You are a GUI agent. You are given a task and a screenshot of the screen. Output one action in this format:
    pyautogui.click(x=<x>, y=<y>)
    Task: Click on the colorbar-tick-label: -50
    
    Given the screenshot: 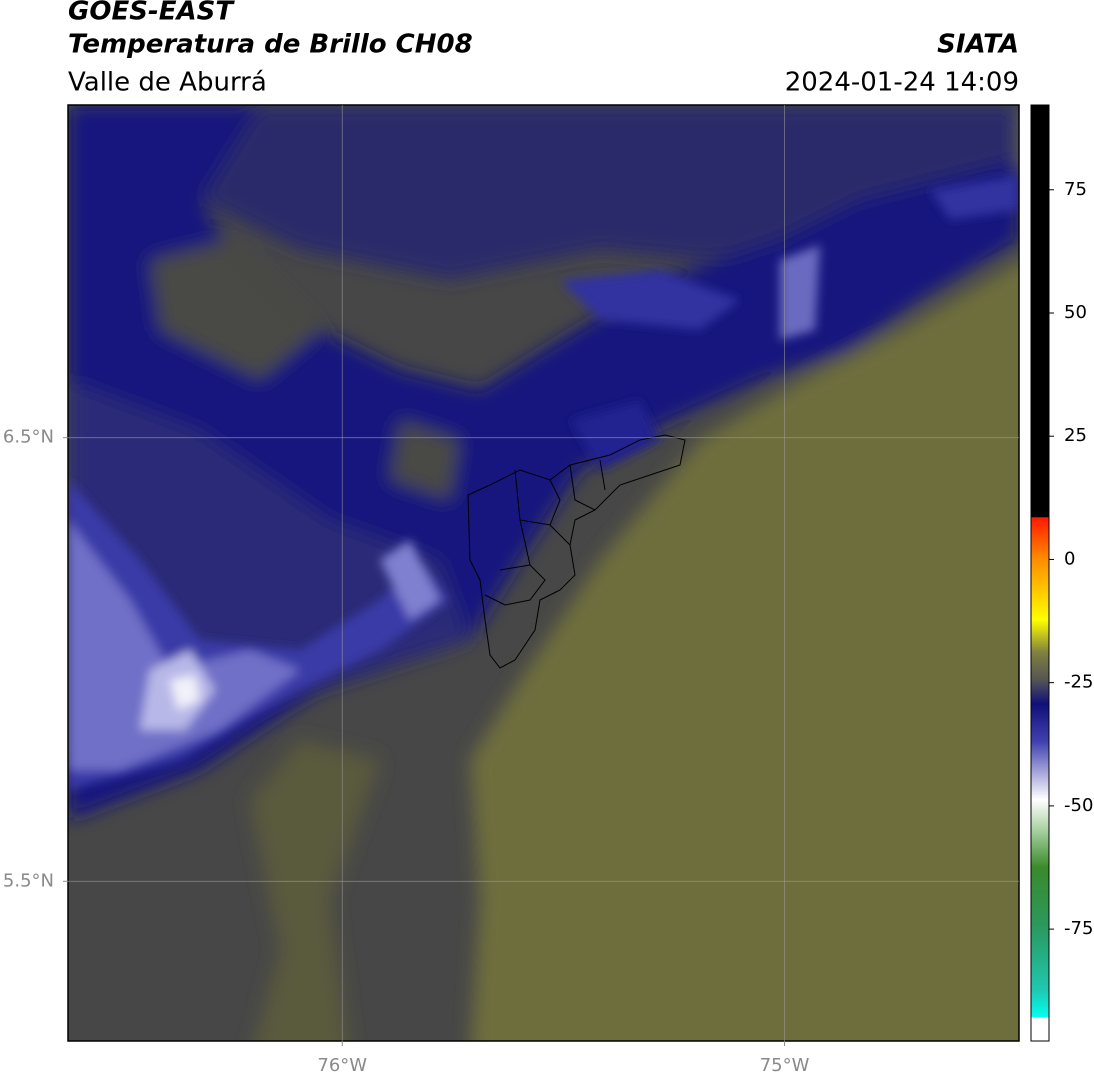 What is the action you would take?
    pyautogui.click(x=1078, y=805)
    